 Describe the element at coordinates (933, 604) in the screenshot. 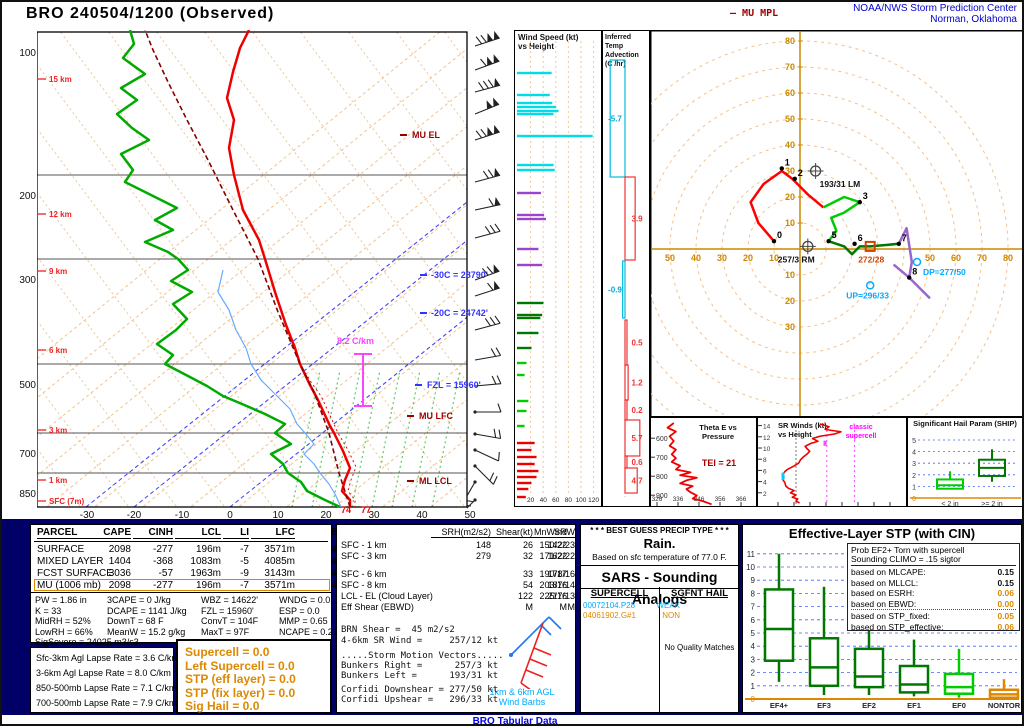

I see `prob-row: based on EBWD: 0.00` at that location.